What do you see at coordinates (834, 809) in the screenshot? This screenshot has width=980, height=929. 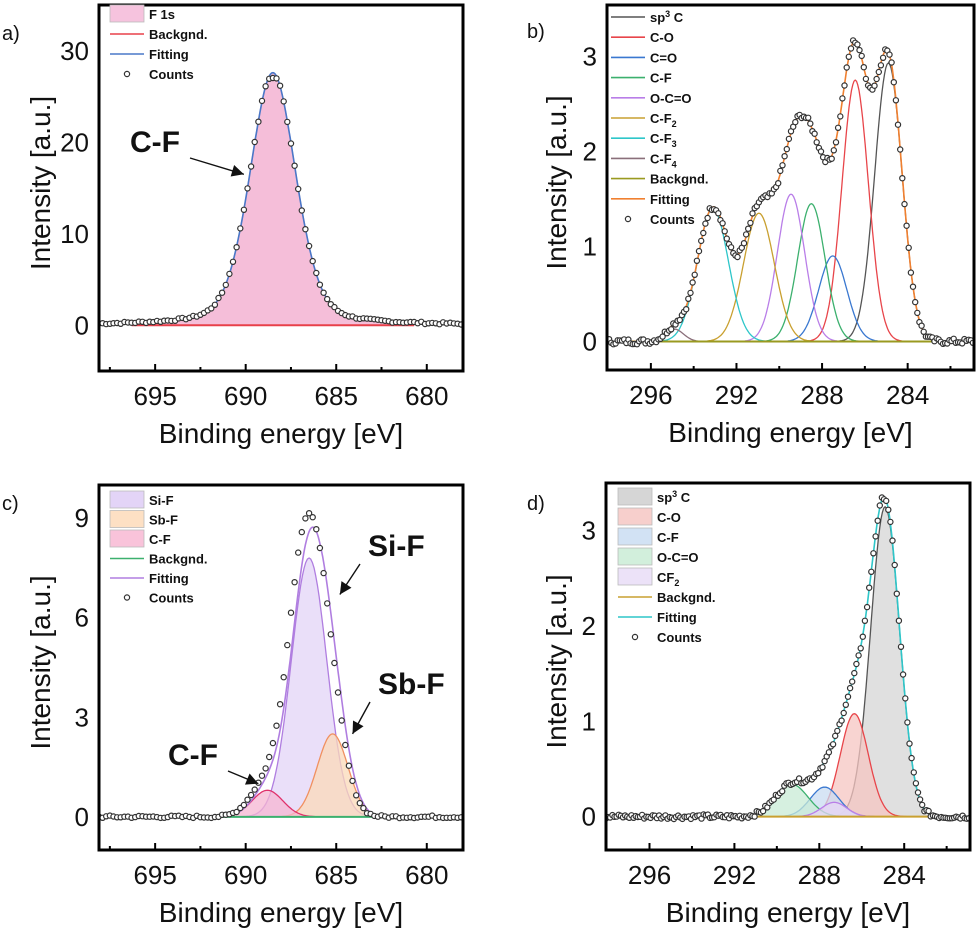 I see `component-fill-cf2` at bounding box center [834, 809].